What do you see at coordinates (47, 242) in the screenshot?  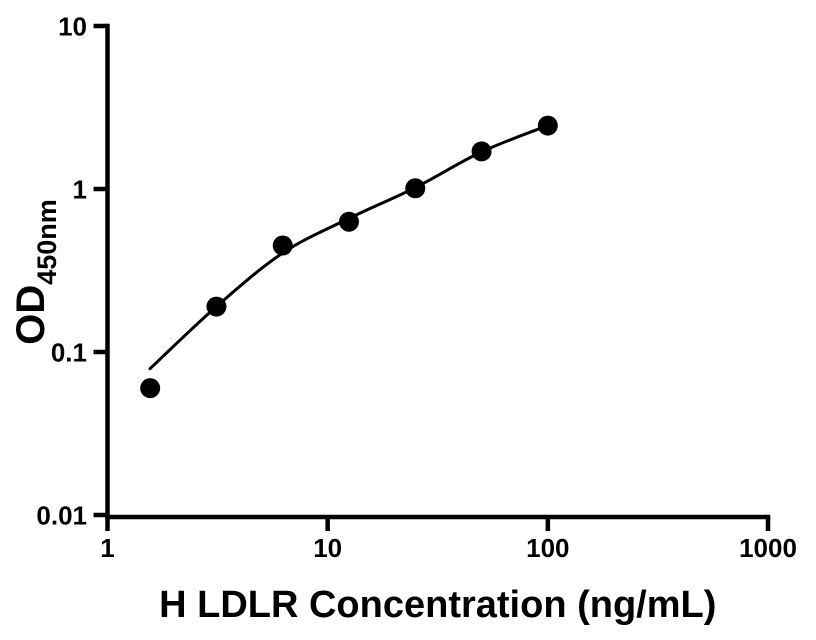 I see `y-axis-title-subscript: 450nm` at bounding box center [47, 242].